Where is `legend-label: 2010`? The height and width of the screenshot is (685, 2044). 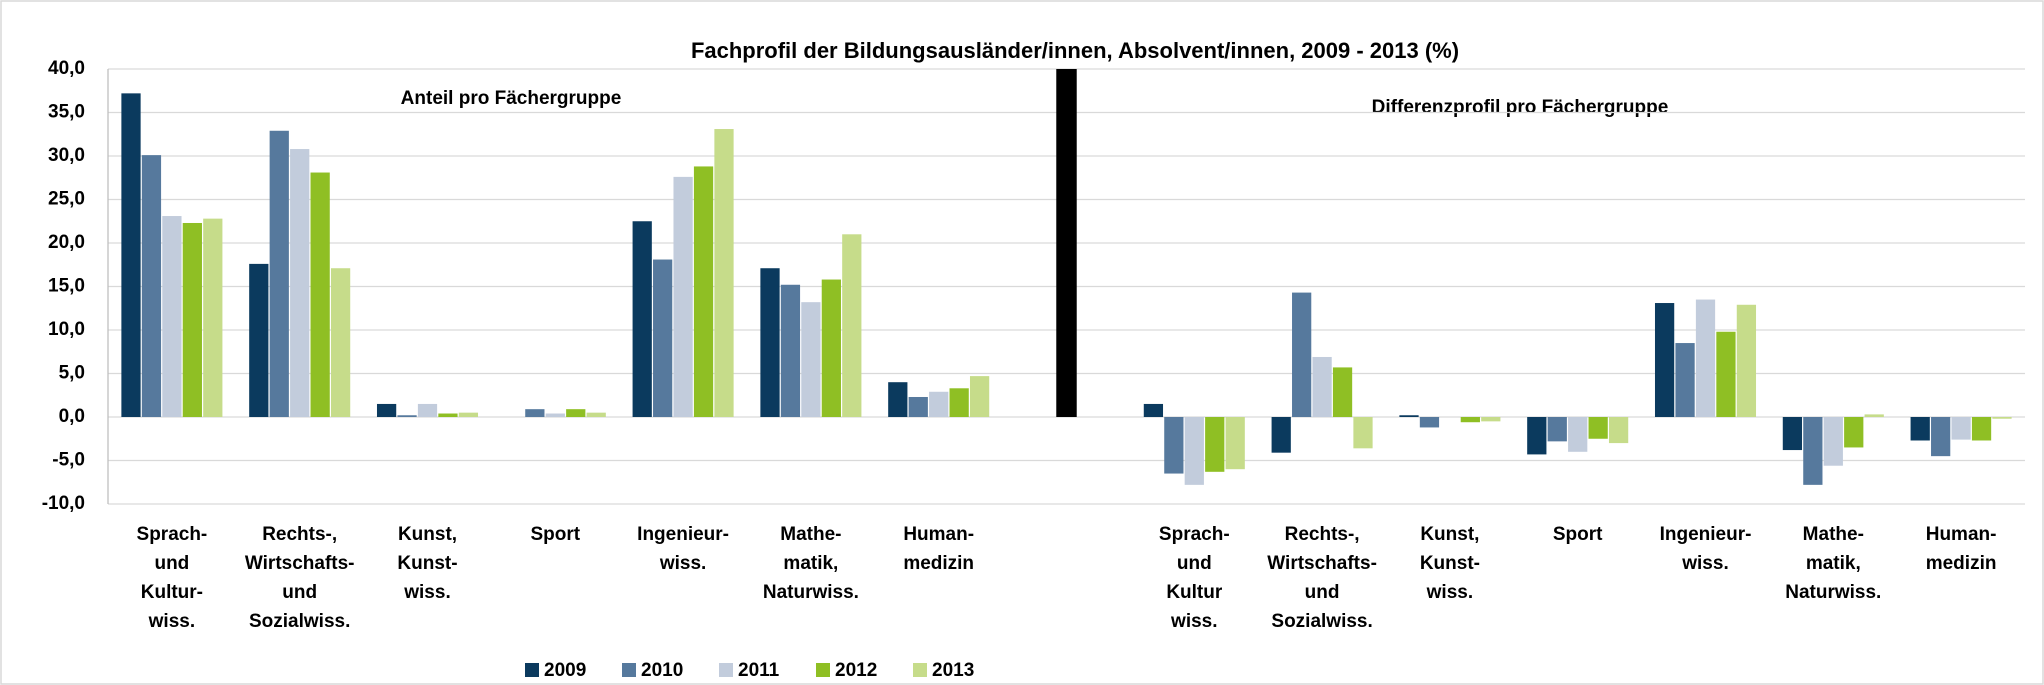
legend-label: 2010 is located at coordinates (662, 670).